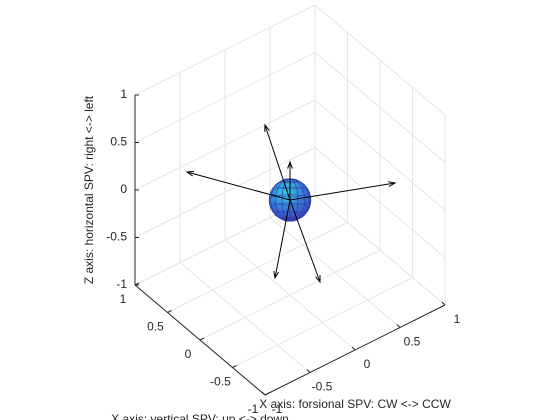 Image resolution: width=560 pixels, height=420 pixels. Describe the element at coordinates (457, 319) in the screenshot. I see `x-tick-label: 1` at that location.